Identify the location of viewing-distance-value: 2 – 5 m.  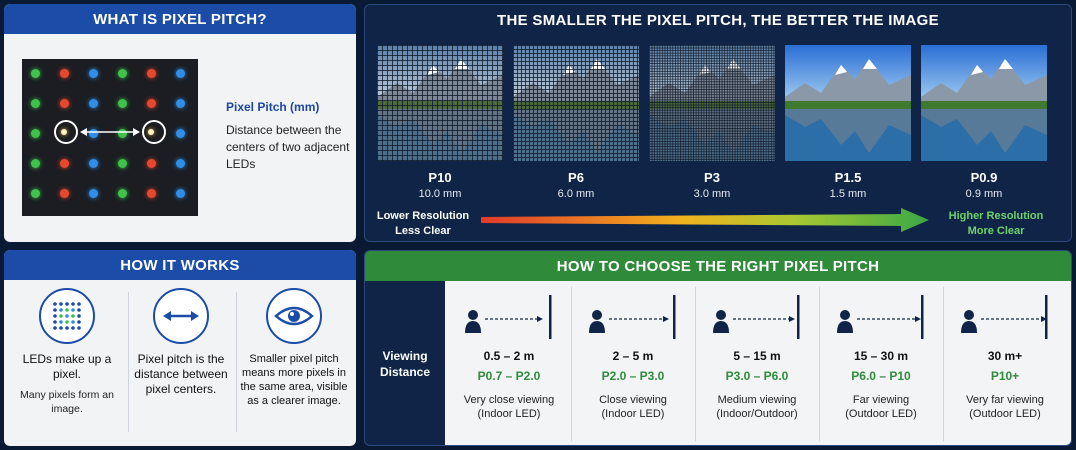
(633, 356).